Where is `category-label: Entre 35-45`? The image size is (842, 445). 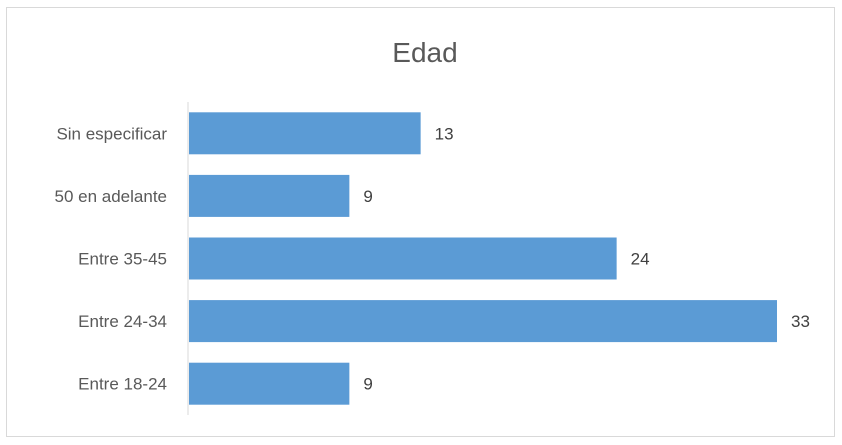
category-label: Entre 35-45 is located at coordinates (122, 259).